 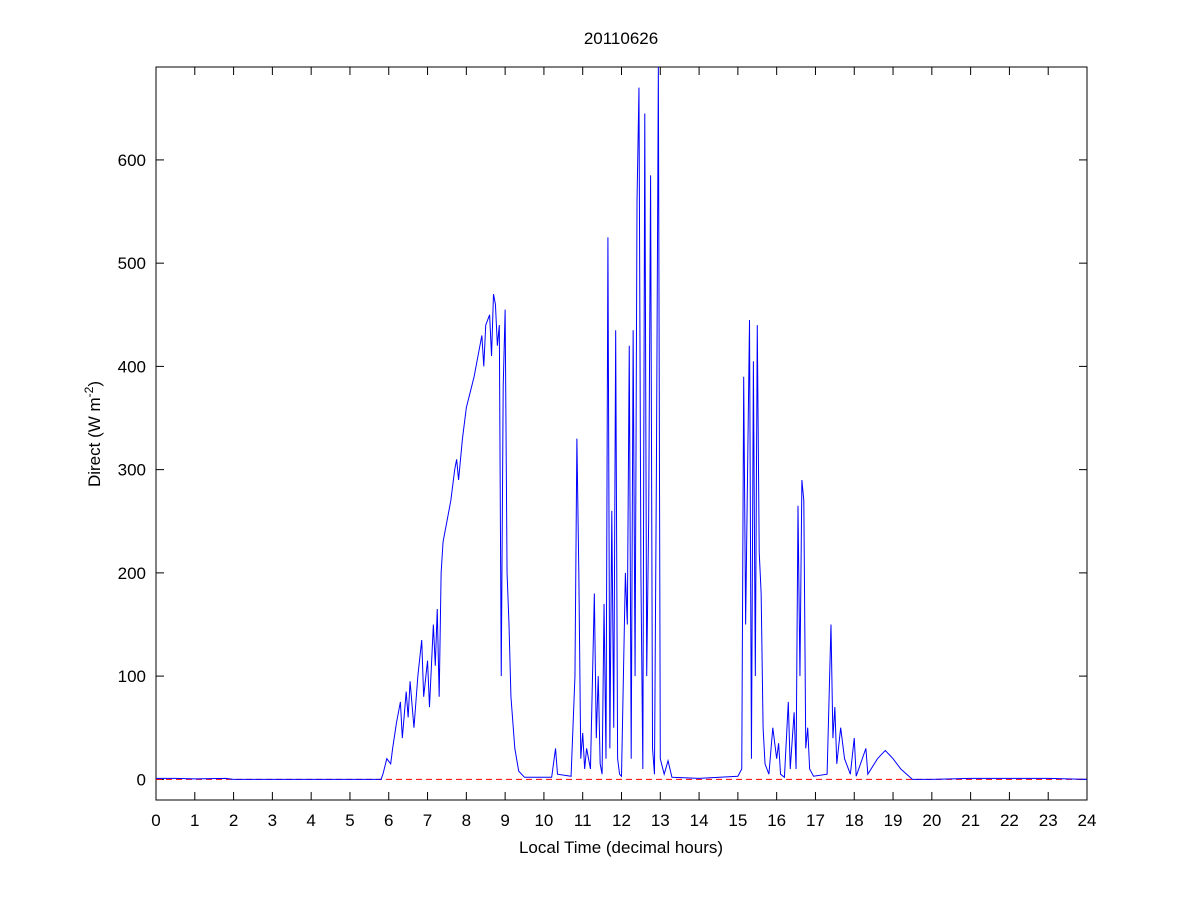 What do you see at coordinates (504, 820) in the screenshot?
I see `x-tick-label: 9` at bounding box center [504, 820].